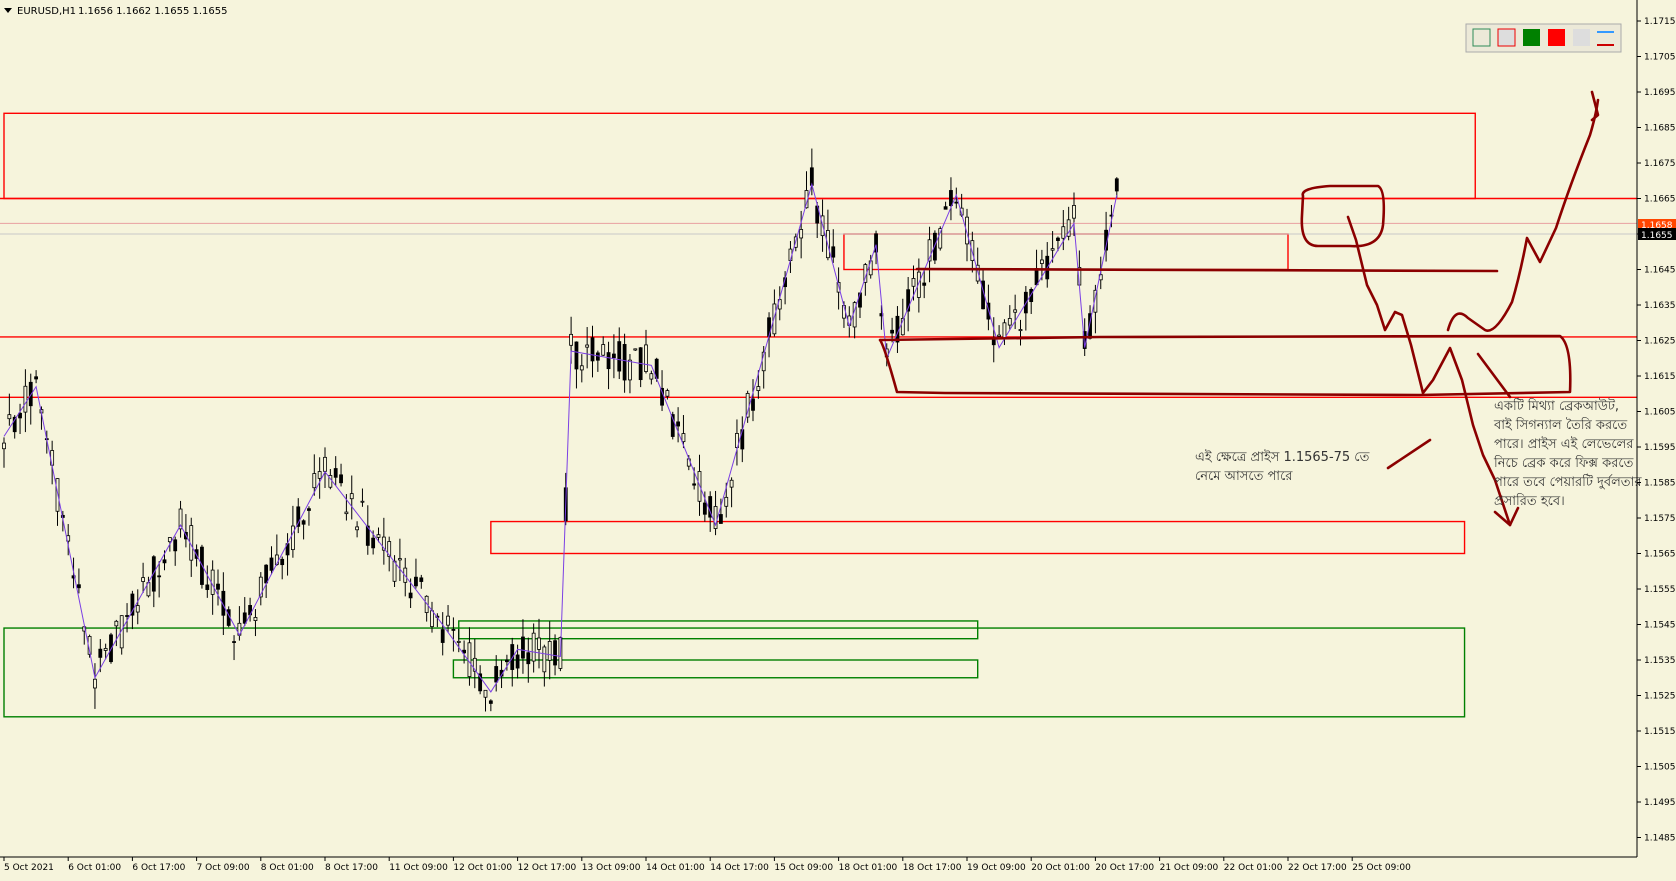 The width and height of the screenshot is (1676, 881). What do you see at coordinates (1660, 803) in the screenshot?
I see `y-tick-label: 1.1495` at bounding box center [1660, 803].